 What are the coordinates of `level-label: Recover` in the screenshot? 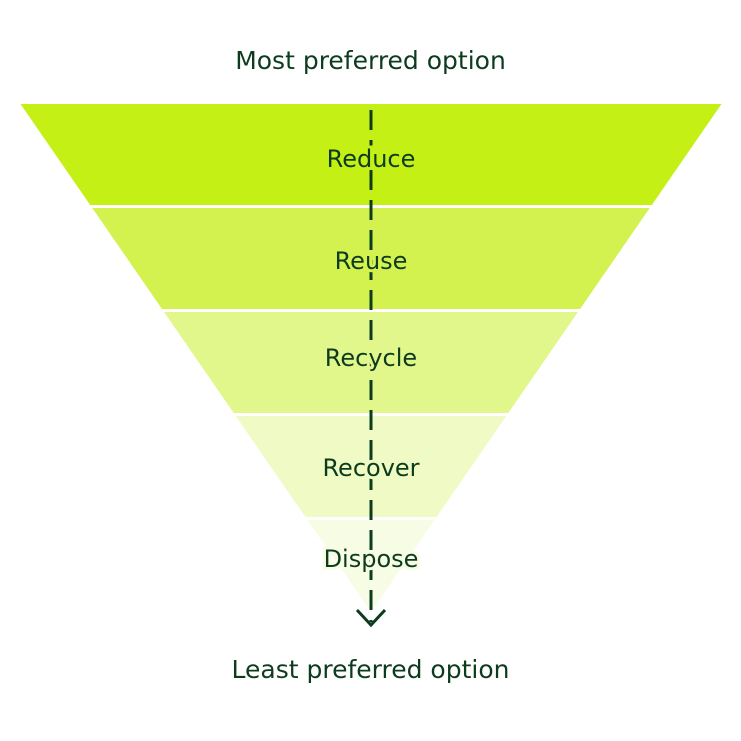 It's located at (370, 468).